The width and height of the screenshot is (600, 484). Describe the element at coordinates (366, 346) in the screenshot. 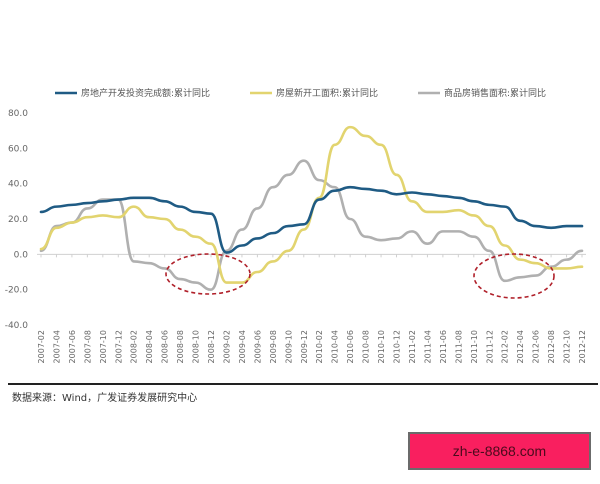

I see `x-tick-label: 2010-08` at that location.